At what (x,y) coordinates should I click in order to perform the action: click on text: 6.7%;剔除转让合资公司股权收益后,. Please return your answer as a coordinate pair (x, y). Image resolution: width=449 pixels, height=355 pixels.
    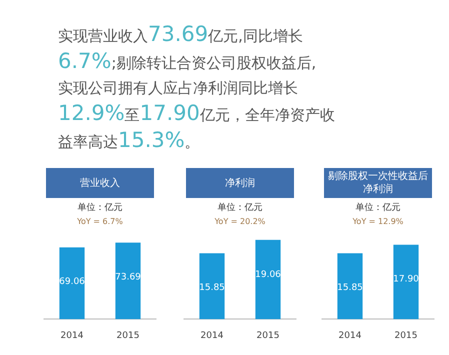
    Looking at the image, I should click on (187, 61).